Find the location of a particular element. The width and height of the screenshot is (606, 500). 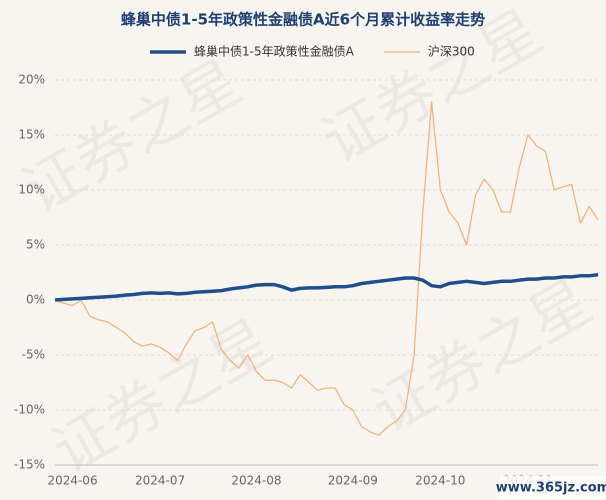

legend-label: 沪深300 is located at coordinates (451, 52).